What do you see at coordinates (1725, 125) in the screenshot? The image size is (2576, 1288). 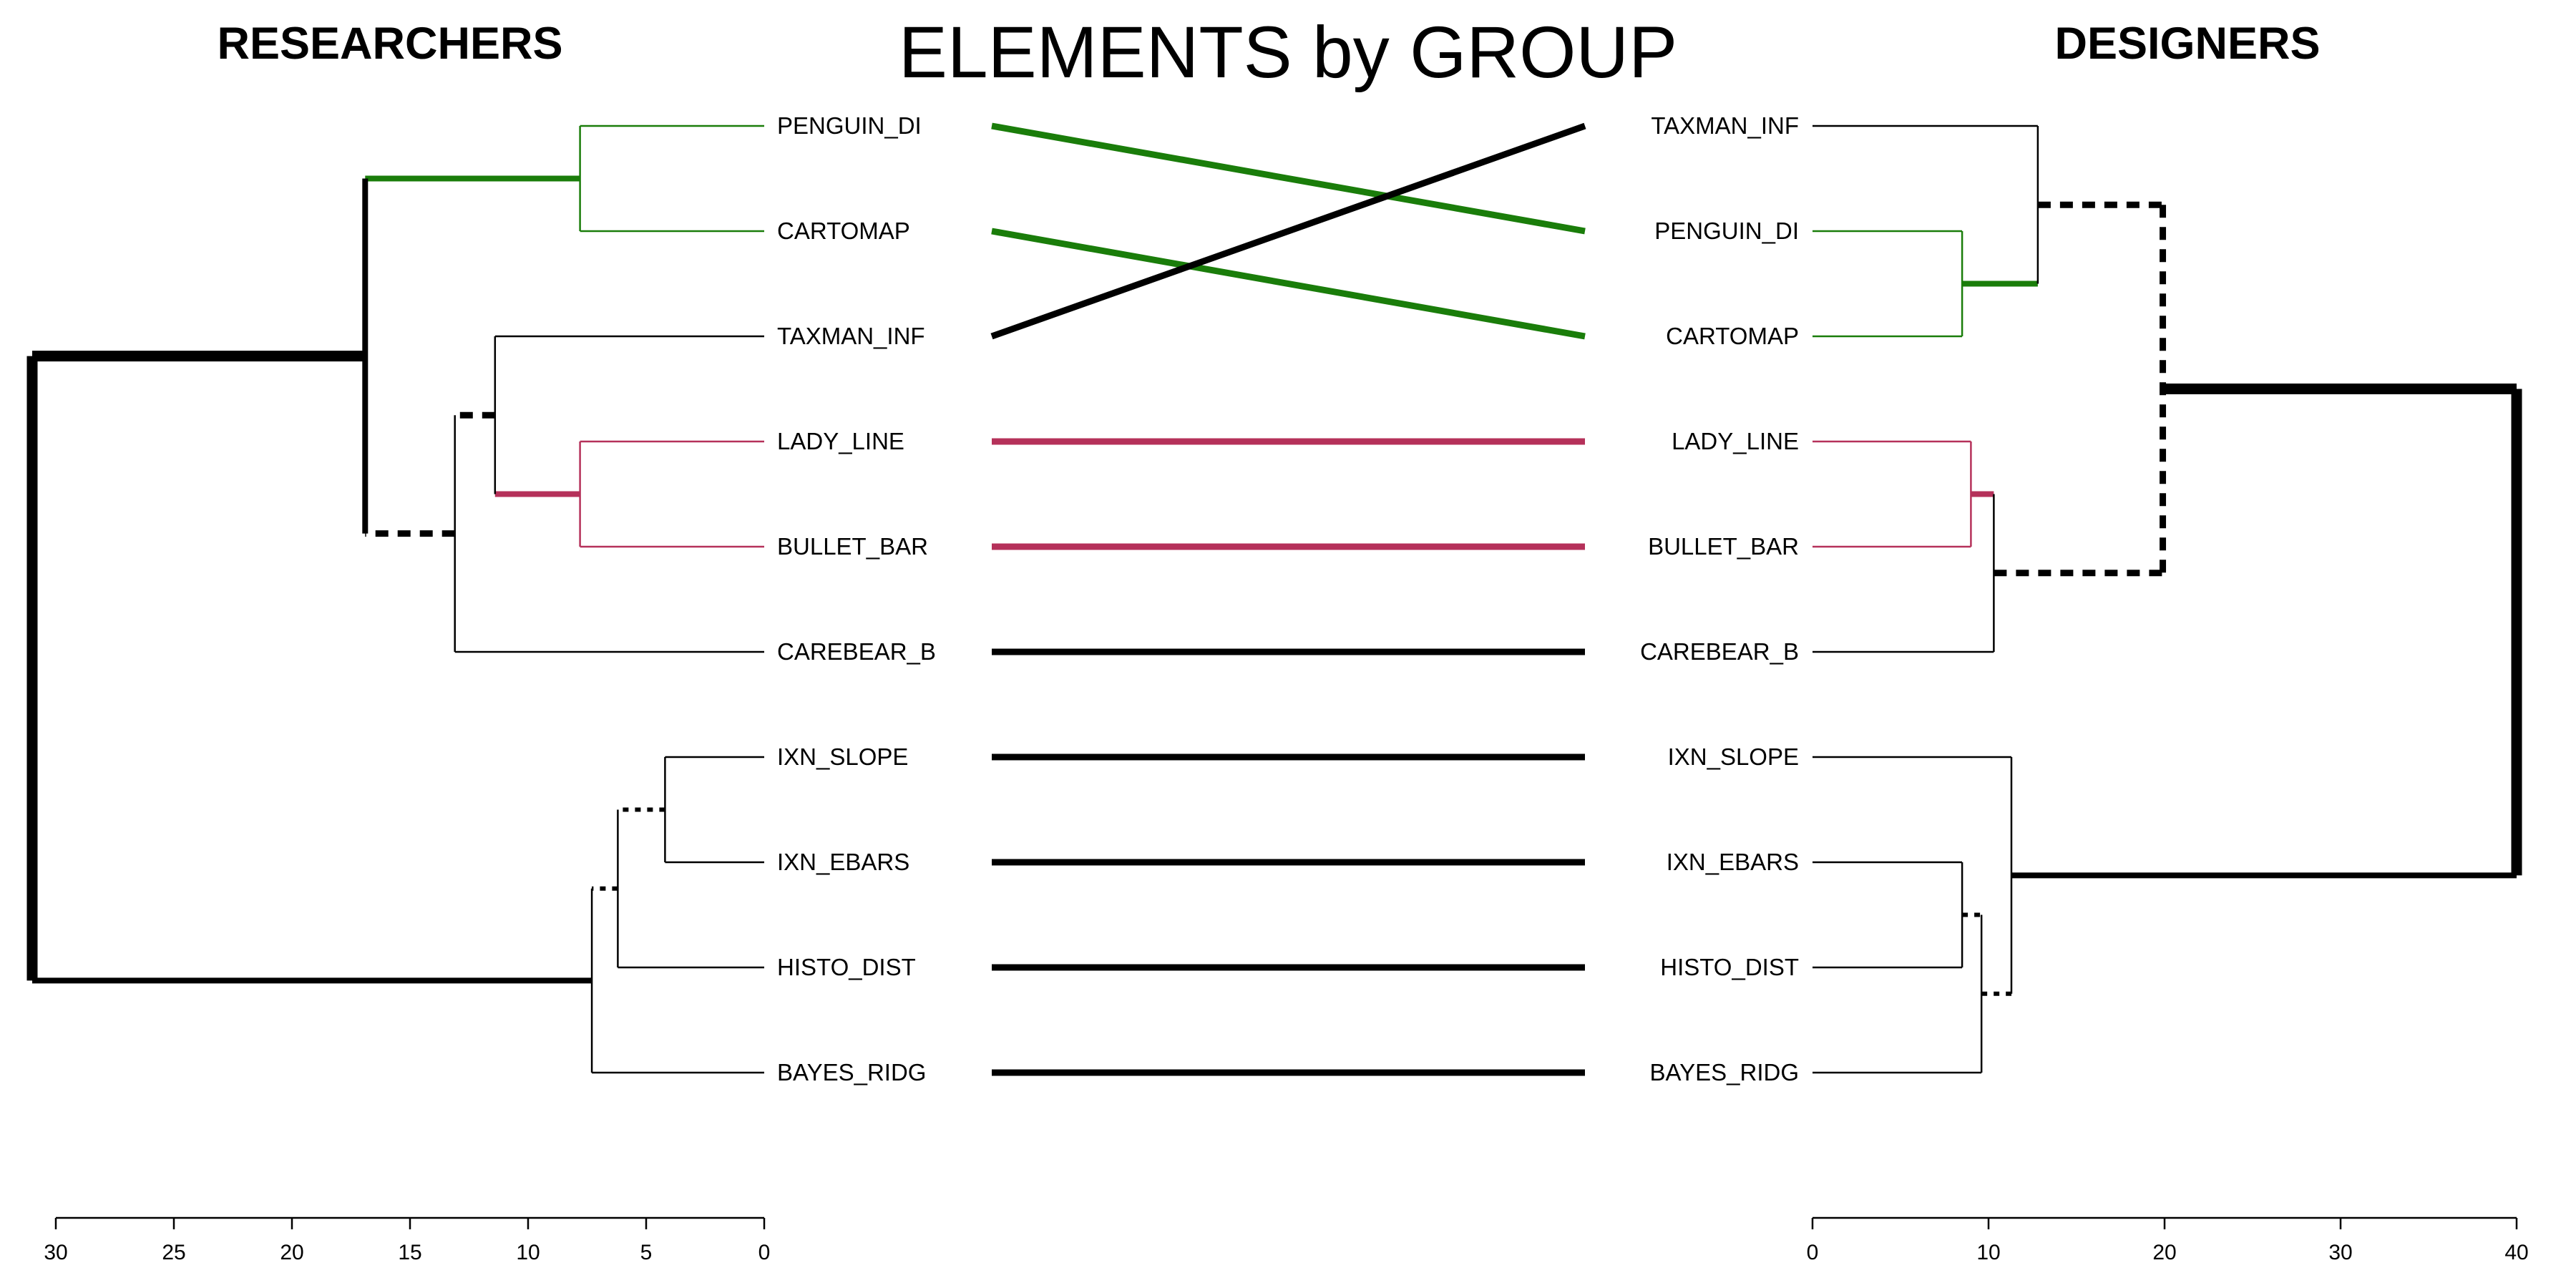 I see `right-leaf-label: TAXMAN_INF` at bounding box center [1725, 125].